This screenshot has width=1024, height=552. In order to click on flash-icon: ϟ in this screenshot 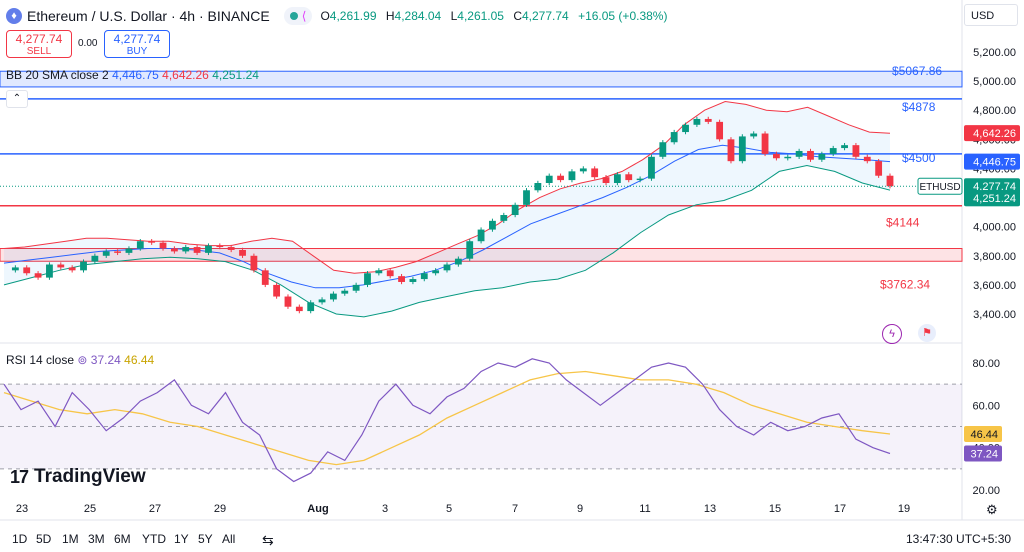, I will do `click(892, 334)`.